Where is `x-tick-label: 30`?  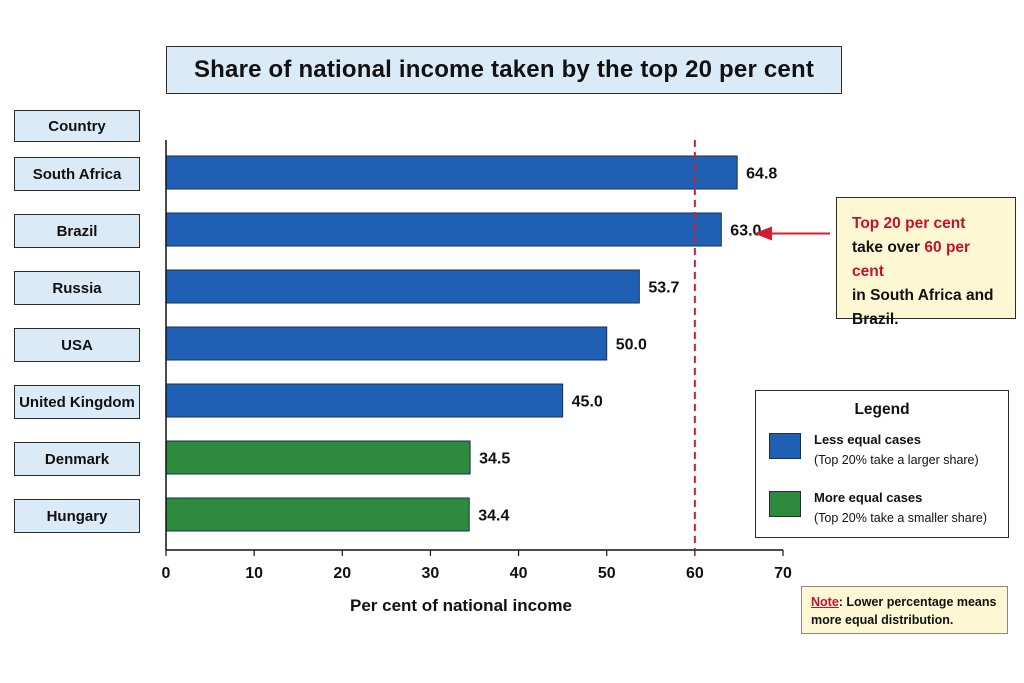 x-tick-label: 30 is located at coordinates (431, 573).